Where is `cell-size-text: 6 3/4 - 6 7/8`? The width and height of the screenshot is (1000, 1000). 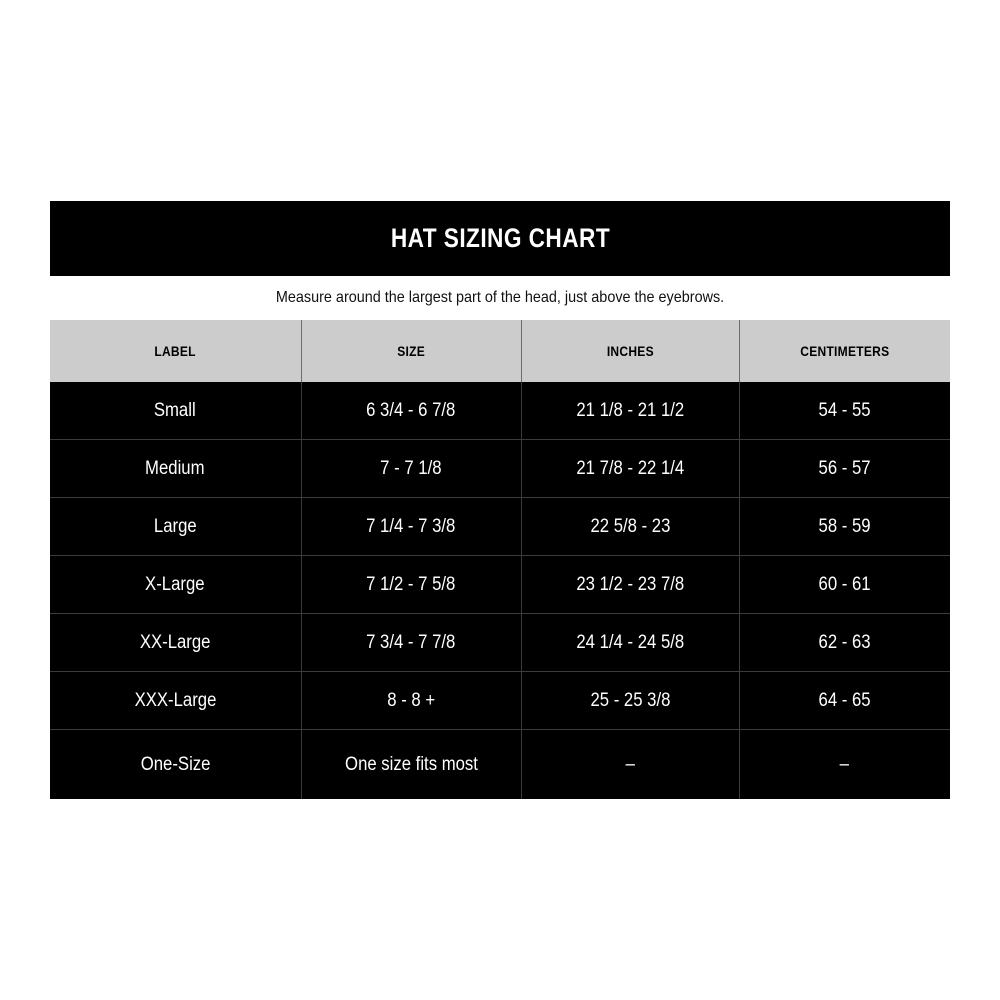 cell-size-text: 6 3/4 - 6 7/8 is located at coordinates (411, 410).